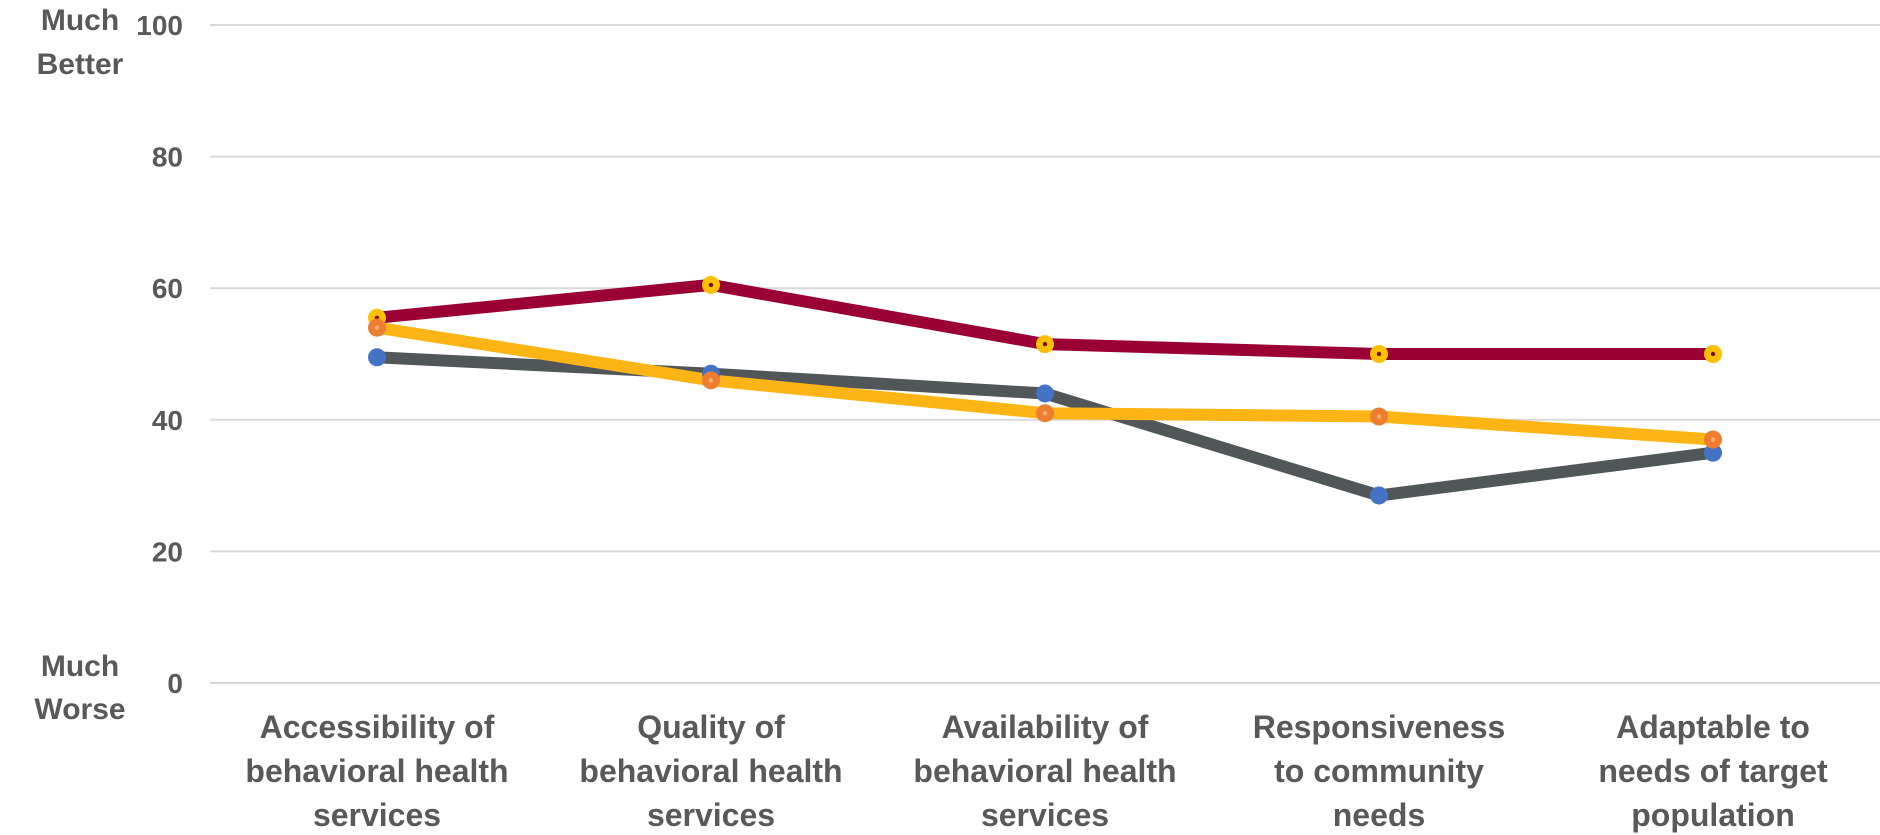 The height and width of the screenshot is (835, 1880). Describe the element at coordinates (80, 666) in the screenshot. I see `y-bottom-label-line1: Much` at that location.